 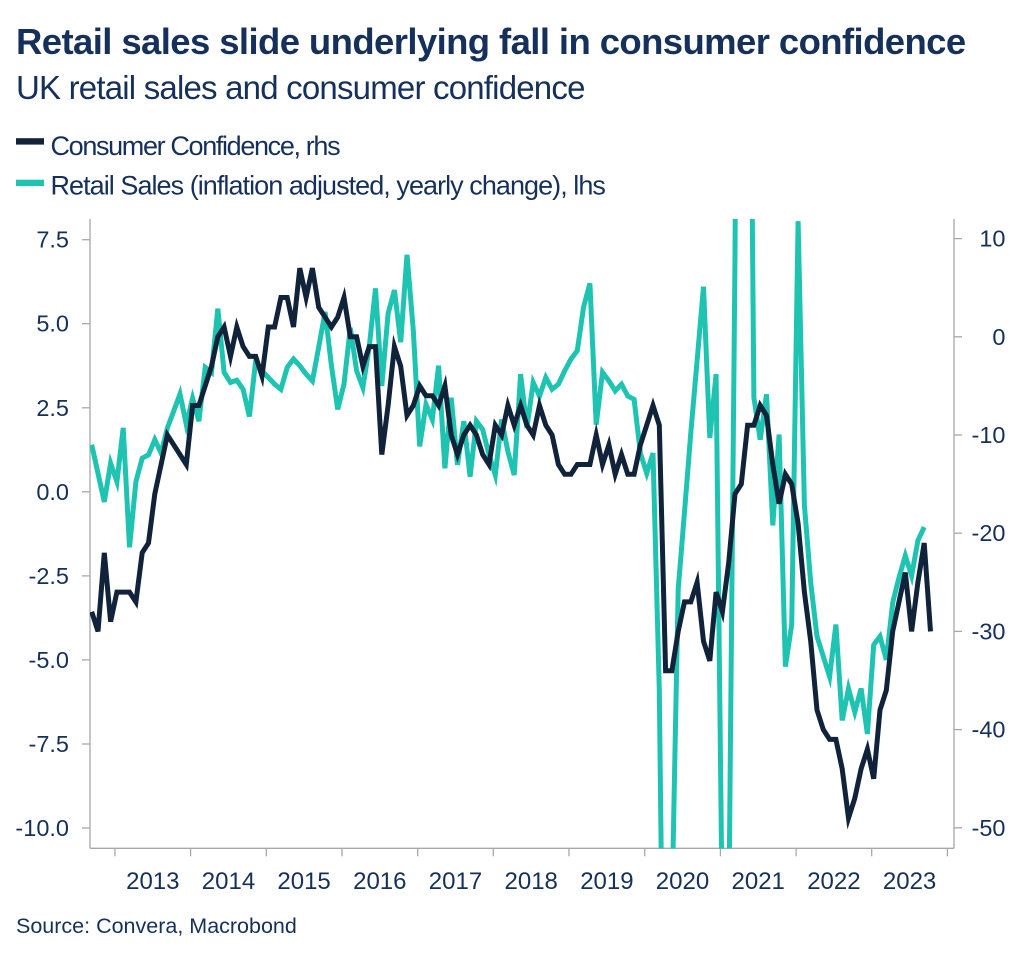 What do you see at coordinates (49, 744) in the screenshot?
I see `svg-text: -7.5` at bounding box center [49, 744].